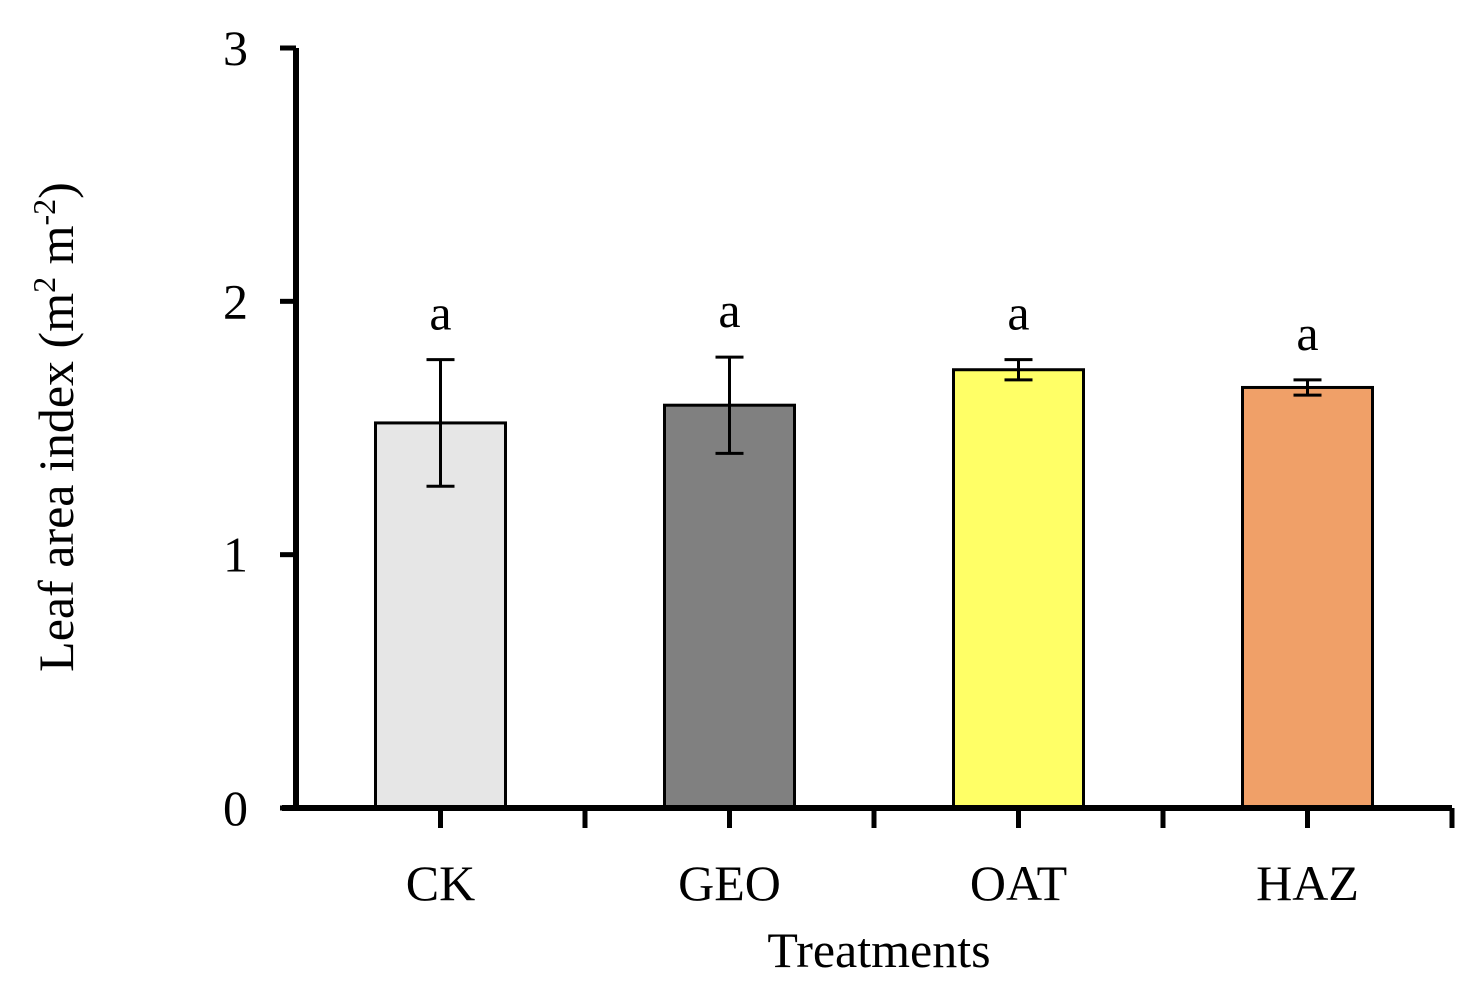 This screenshot has width=1469, height=993. Describe the element at coordinates (878, 950) in the screenshot. I see `x-axis-title: Treatments` at that location.